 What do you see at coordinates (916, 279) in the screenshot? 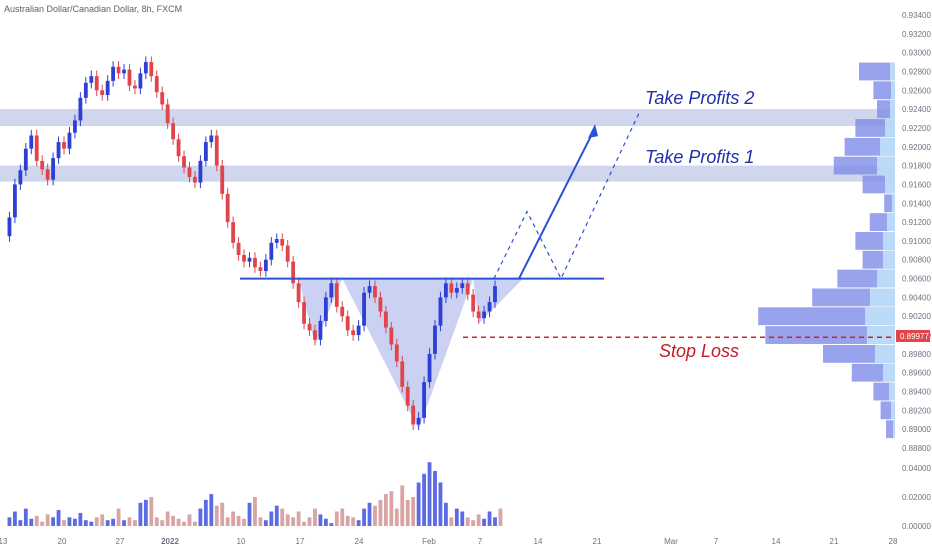
I see `y-tick-label: 0.90600` at bounding box center [916, 279].